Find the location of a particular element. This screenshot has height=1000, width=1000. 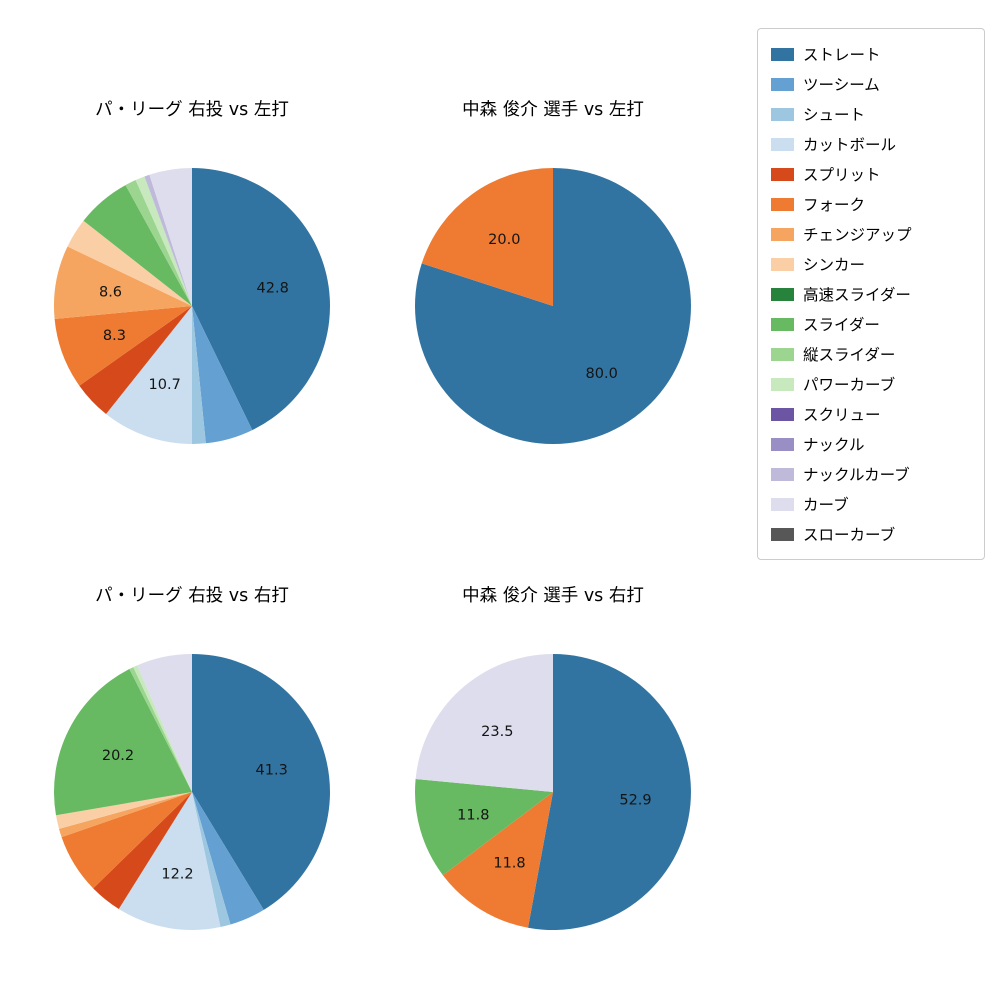

slice-percentage-label: 23.5 is located at coordinates (497, 732).